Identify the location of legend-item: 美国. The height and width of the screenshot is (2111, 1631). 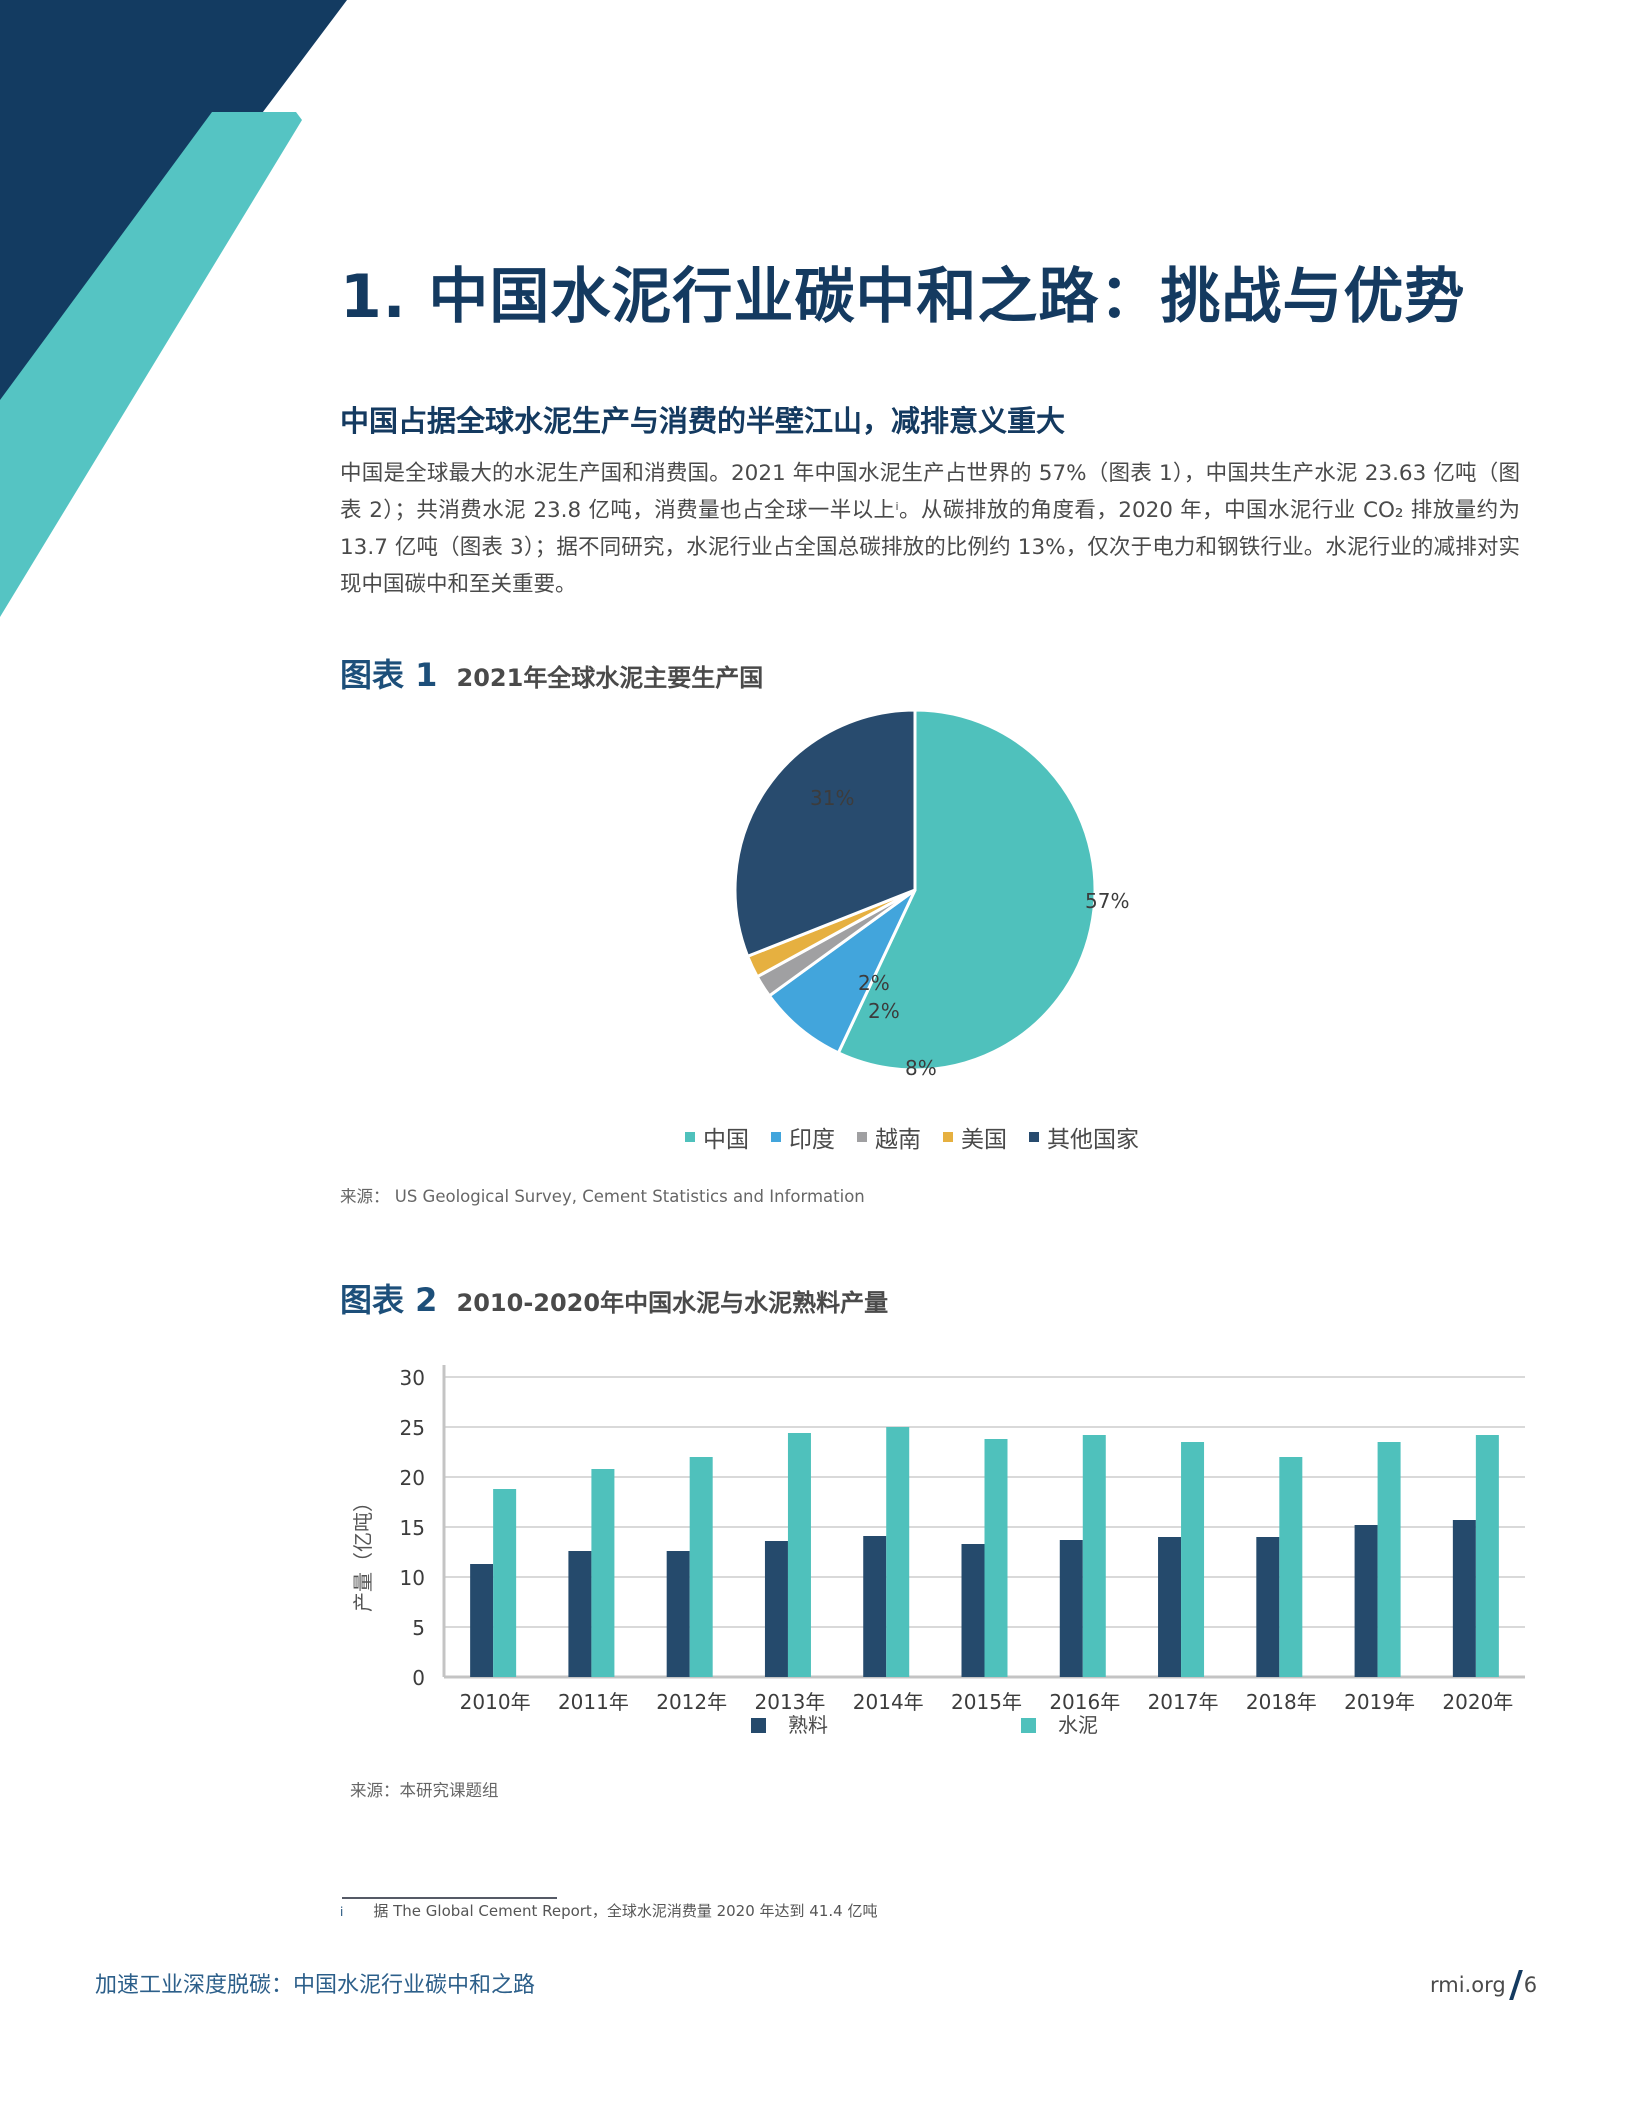
(975, 1137).